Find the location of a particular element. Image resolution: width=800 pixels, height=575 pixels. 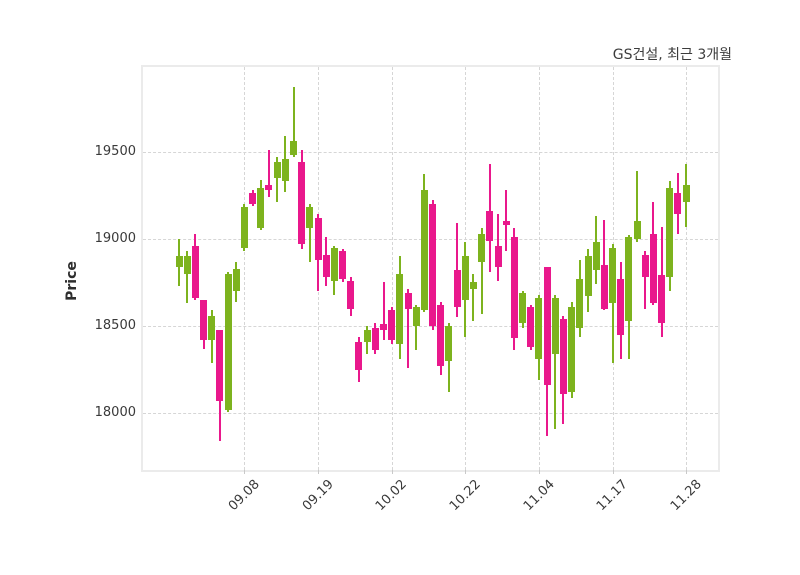

x-tick-label: 11.28 is located at coordinates (686, 495).